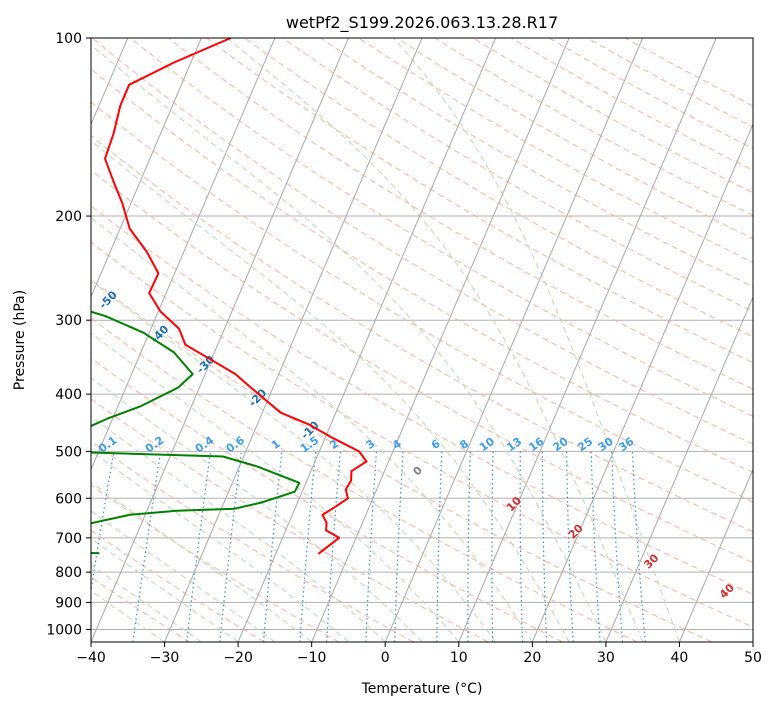  What do you see at coordinates (68, 499) in the screenshot?
I see `y-tick-label: 600` at bounding box center [68, 499].